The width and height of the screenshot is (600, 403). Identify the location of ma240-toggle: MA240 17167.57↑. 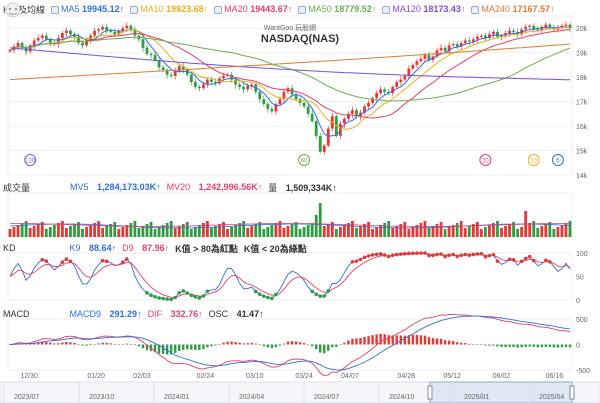
(513, 9).